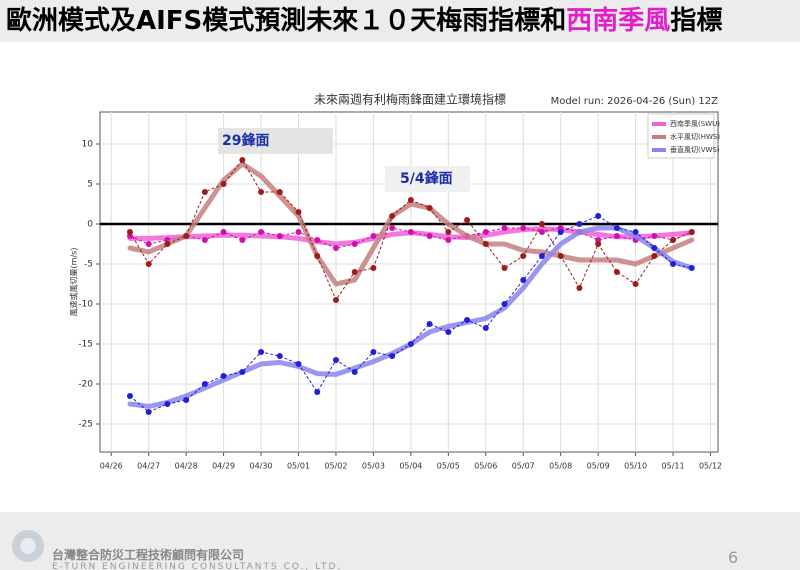 This screenshot has width=800, height=570. What do you see at coordinates (275, 141) in the screenshot?
I see `annotation-box` at bounding box center [275, 141].